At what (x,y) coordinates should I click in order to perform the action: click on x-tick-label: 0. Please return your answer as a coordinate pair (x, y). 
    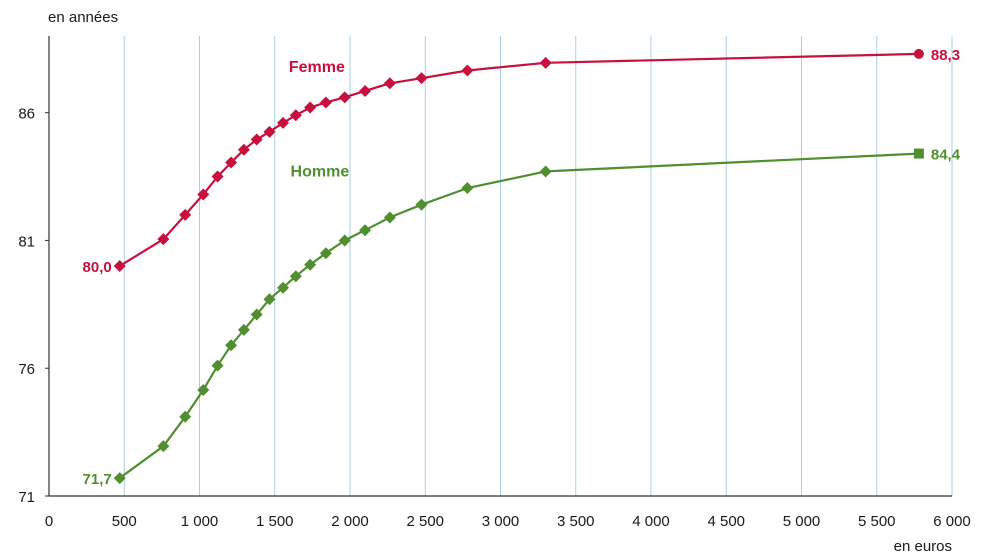
    Looking at the image, I should click on (49, 521).